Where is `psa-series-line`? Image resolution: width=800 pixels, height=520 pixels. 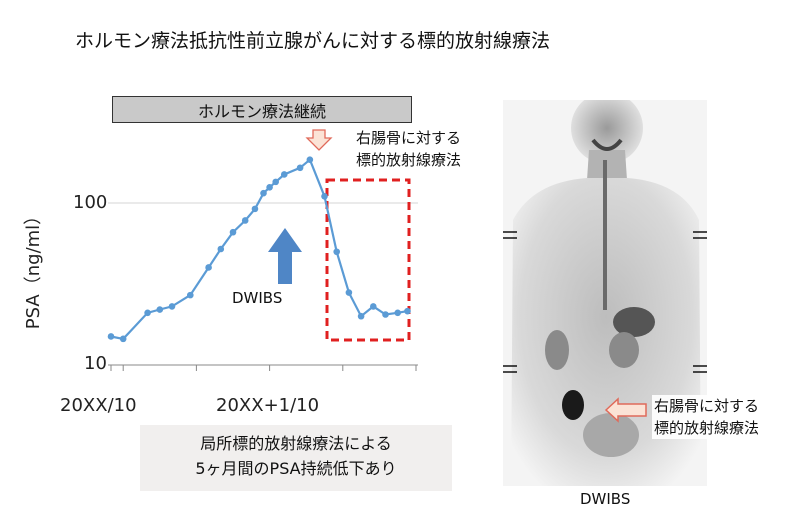
psa-series-line is located at coordinates (259, 249).